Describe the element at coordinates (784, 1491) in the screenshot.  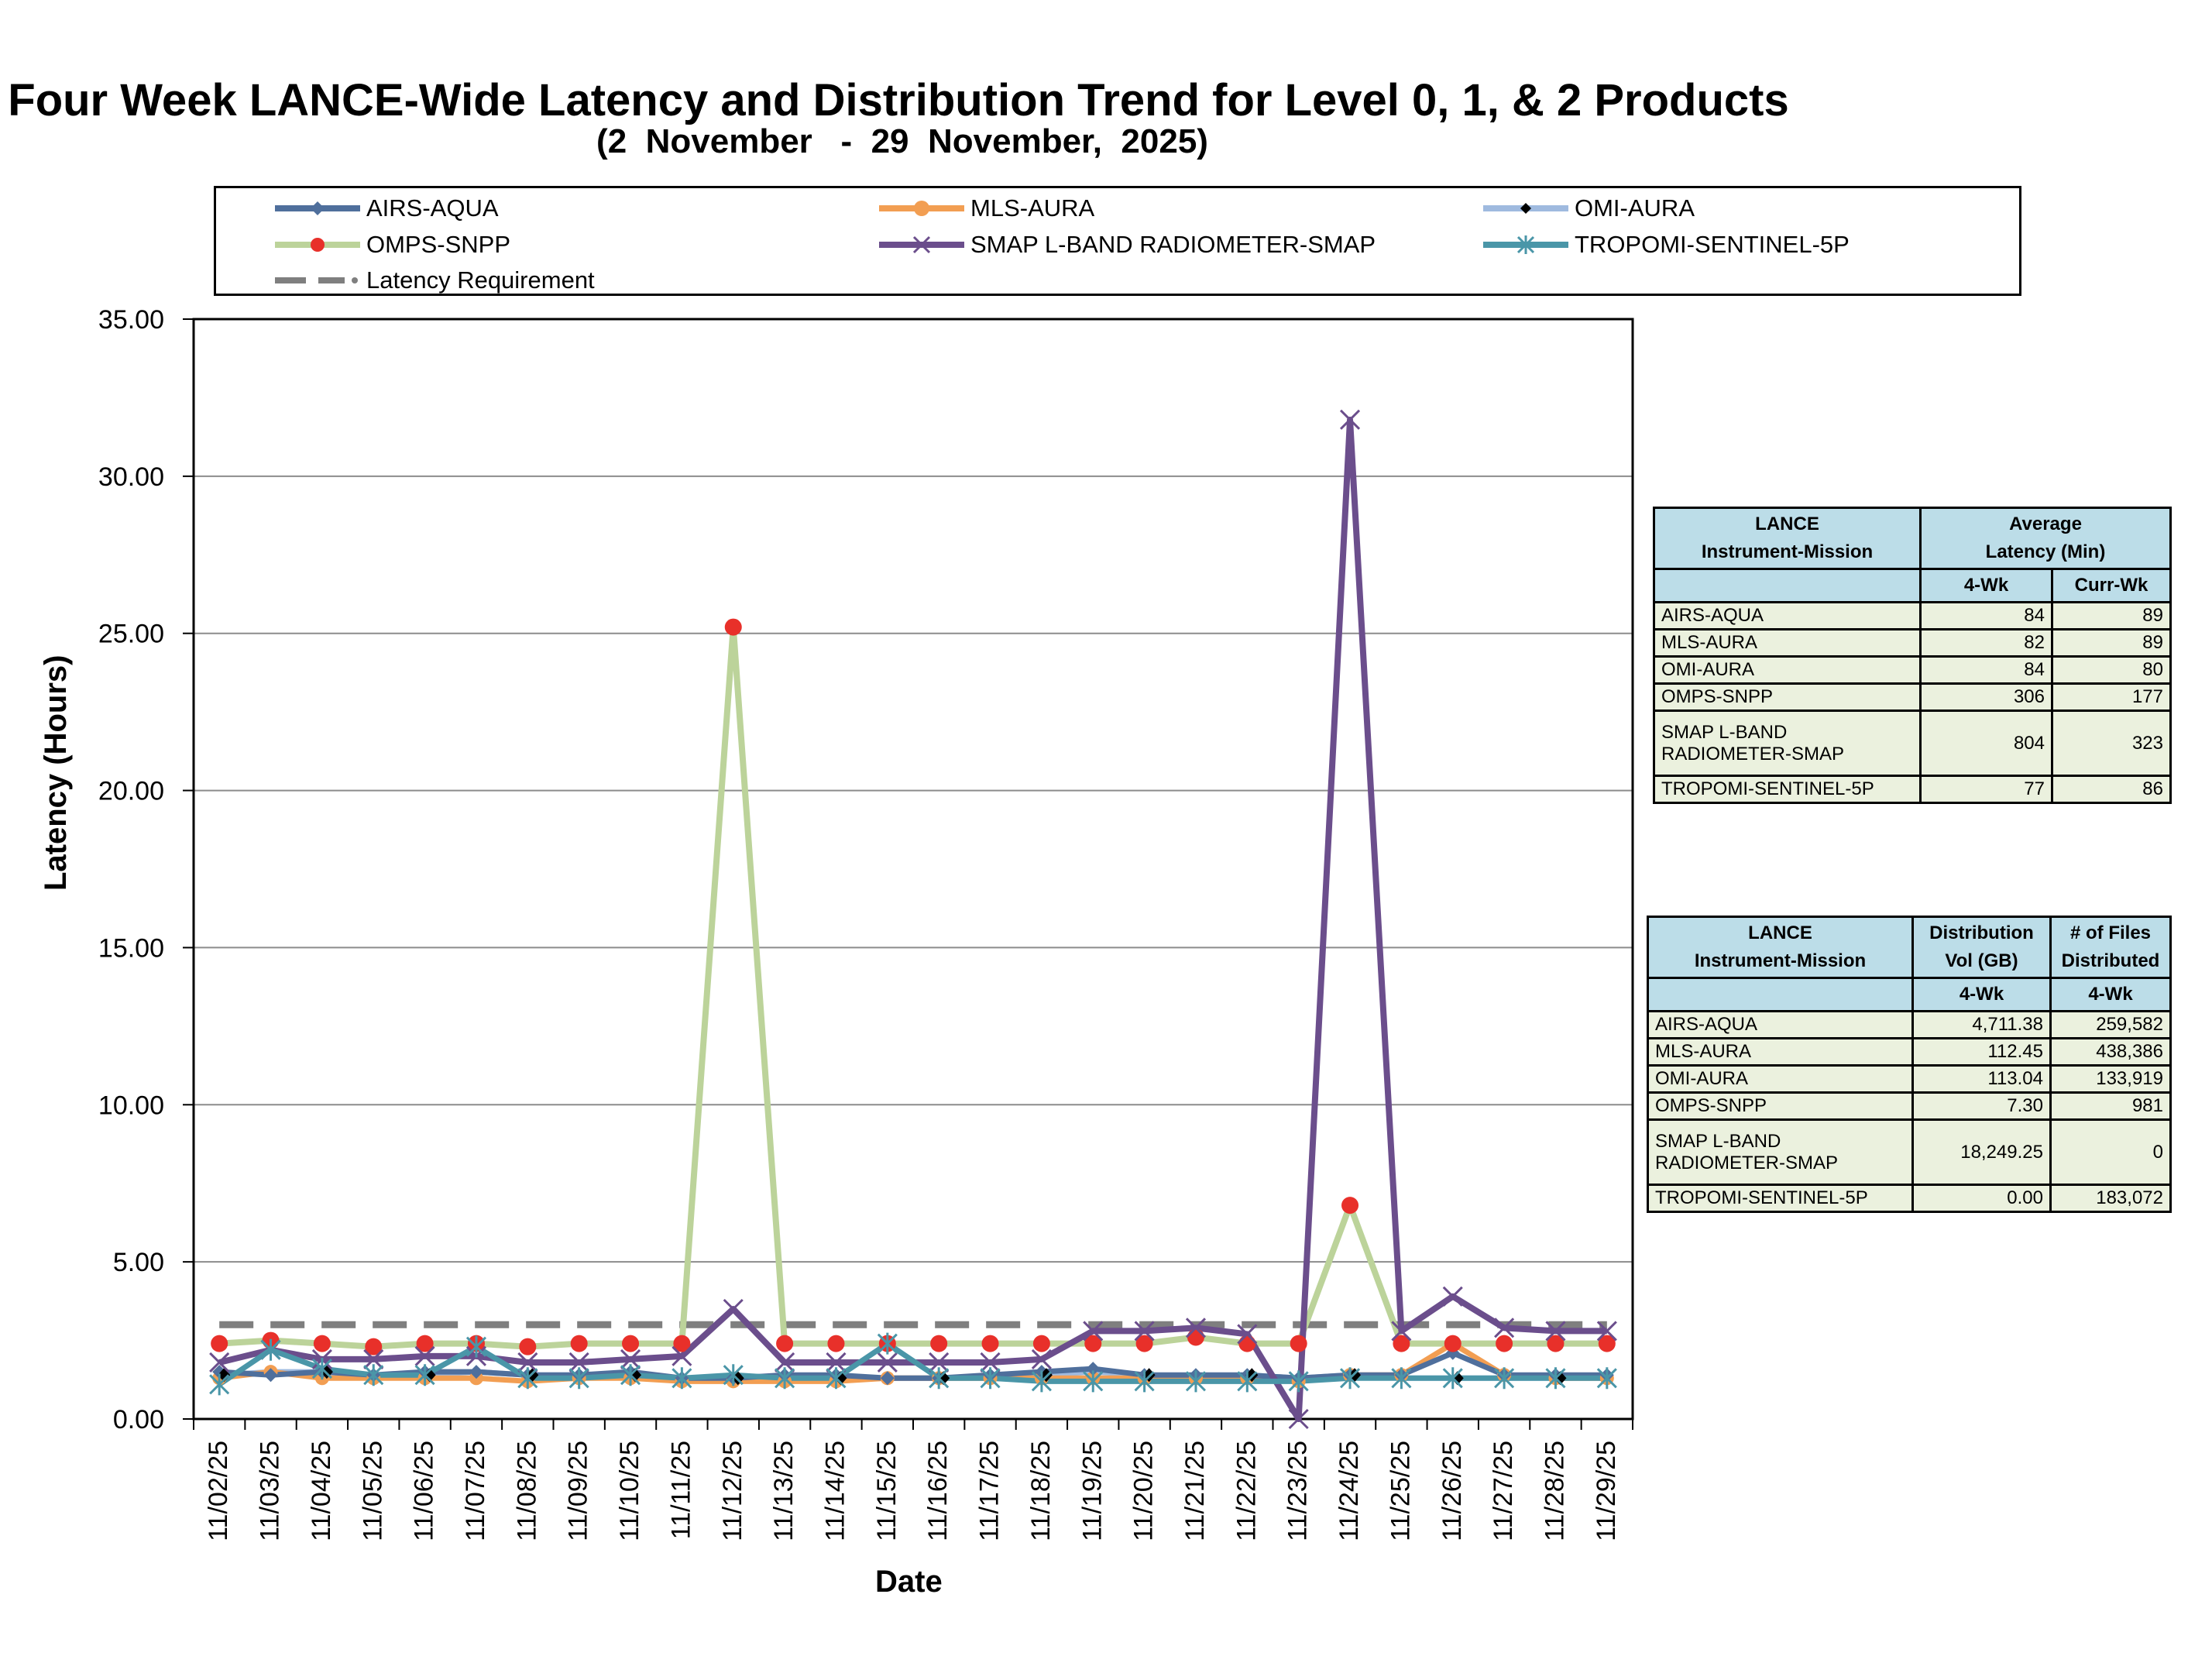
I see `x-tick-label: 11/13/25` at that location.